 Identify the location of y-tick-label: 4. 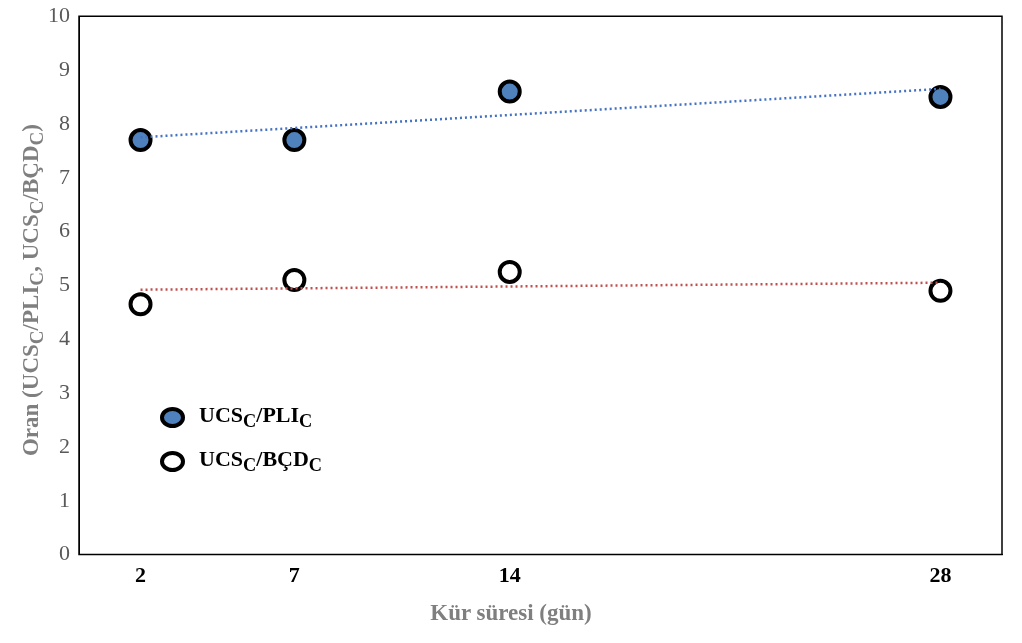
(64, 338).